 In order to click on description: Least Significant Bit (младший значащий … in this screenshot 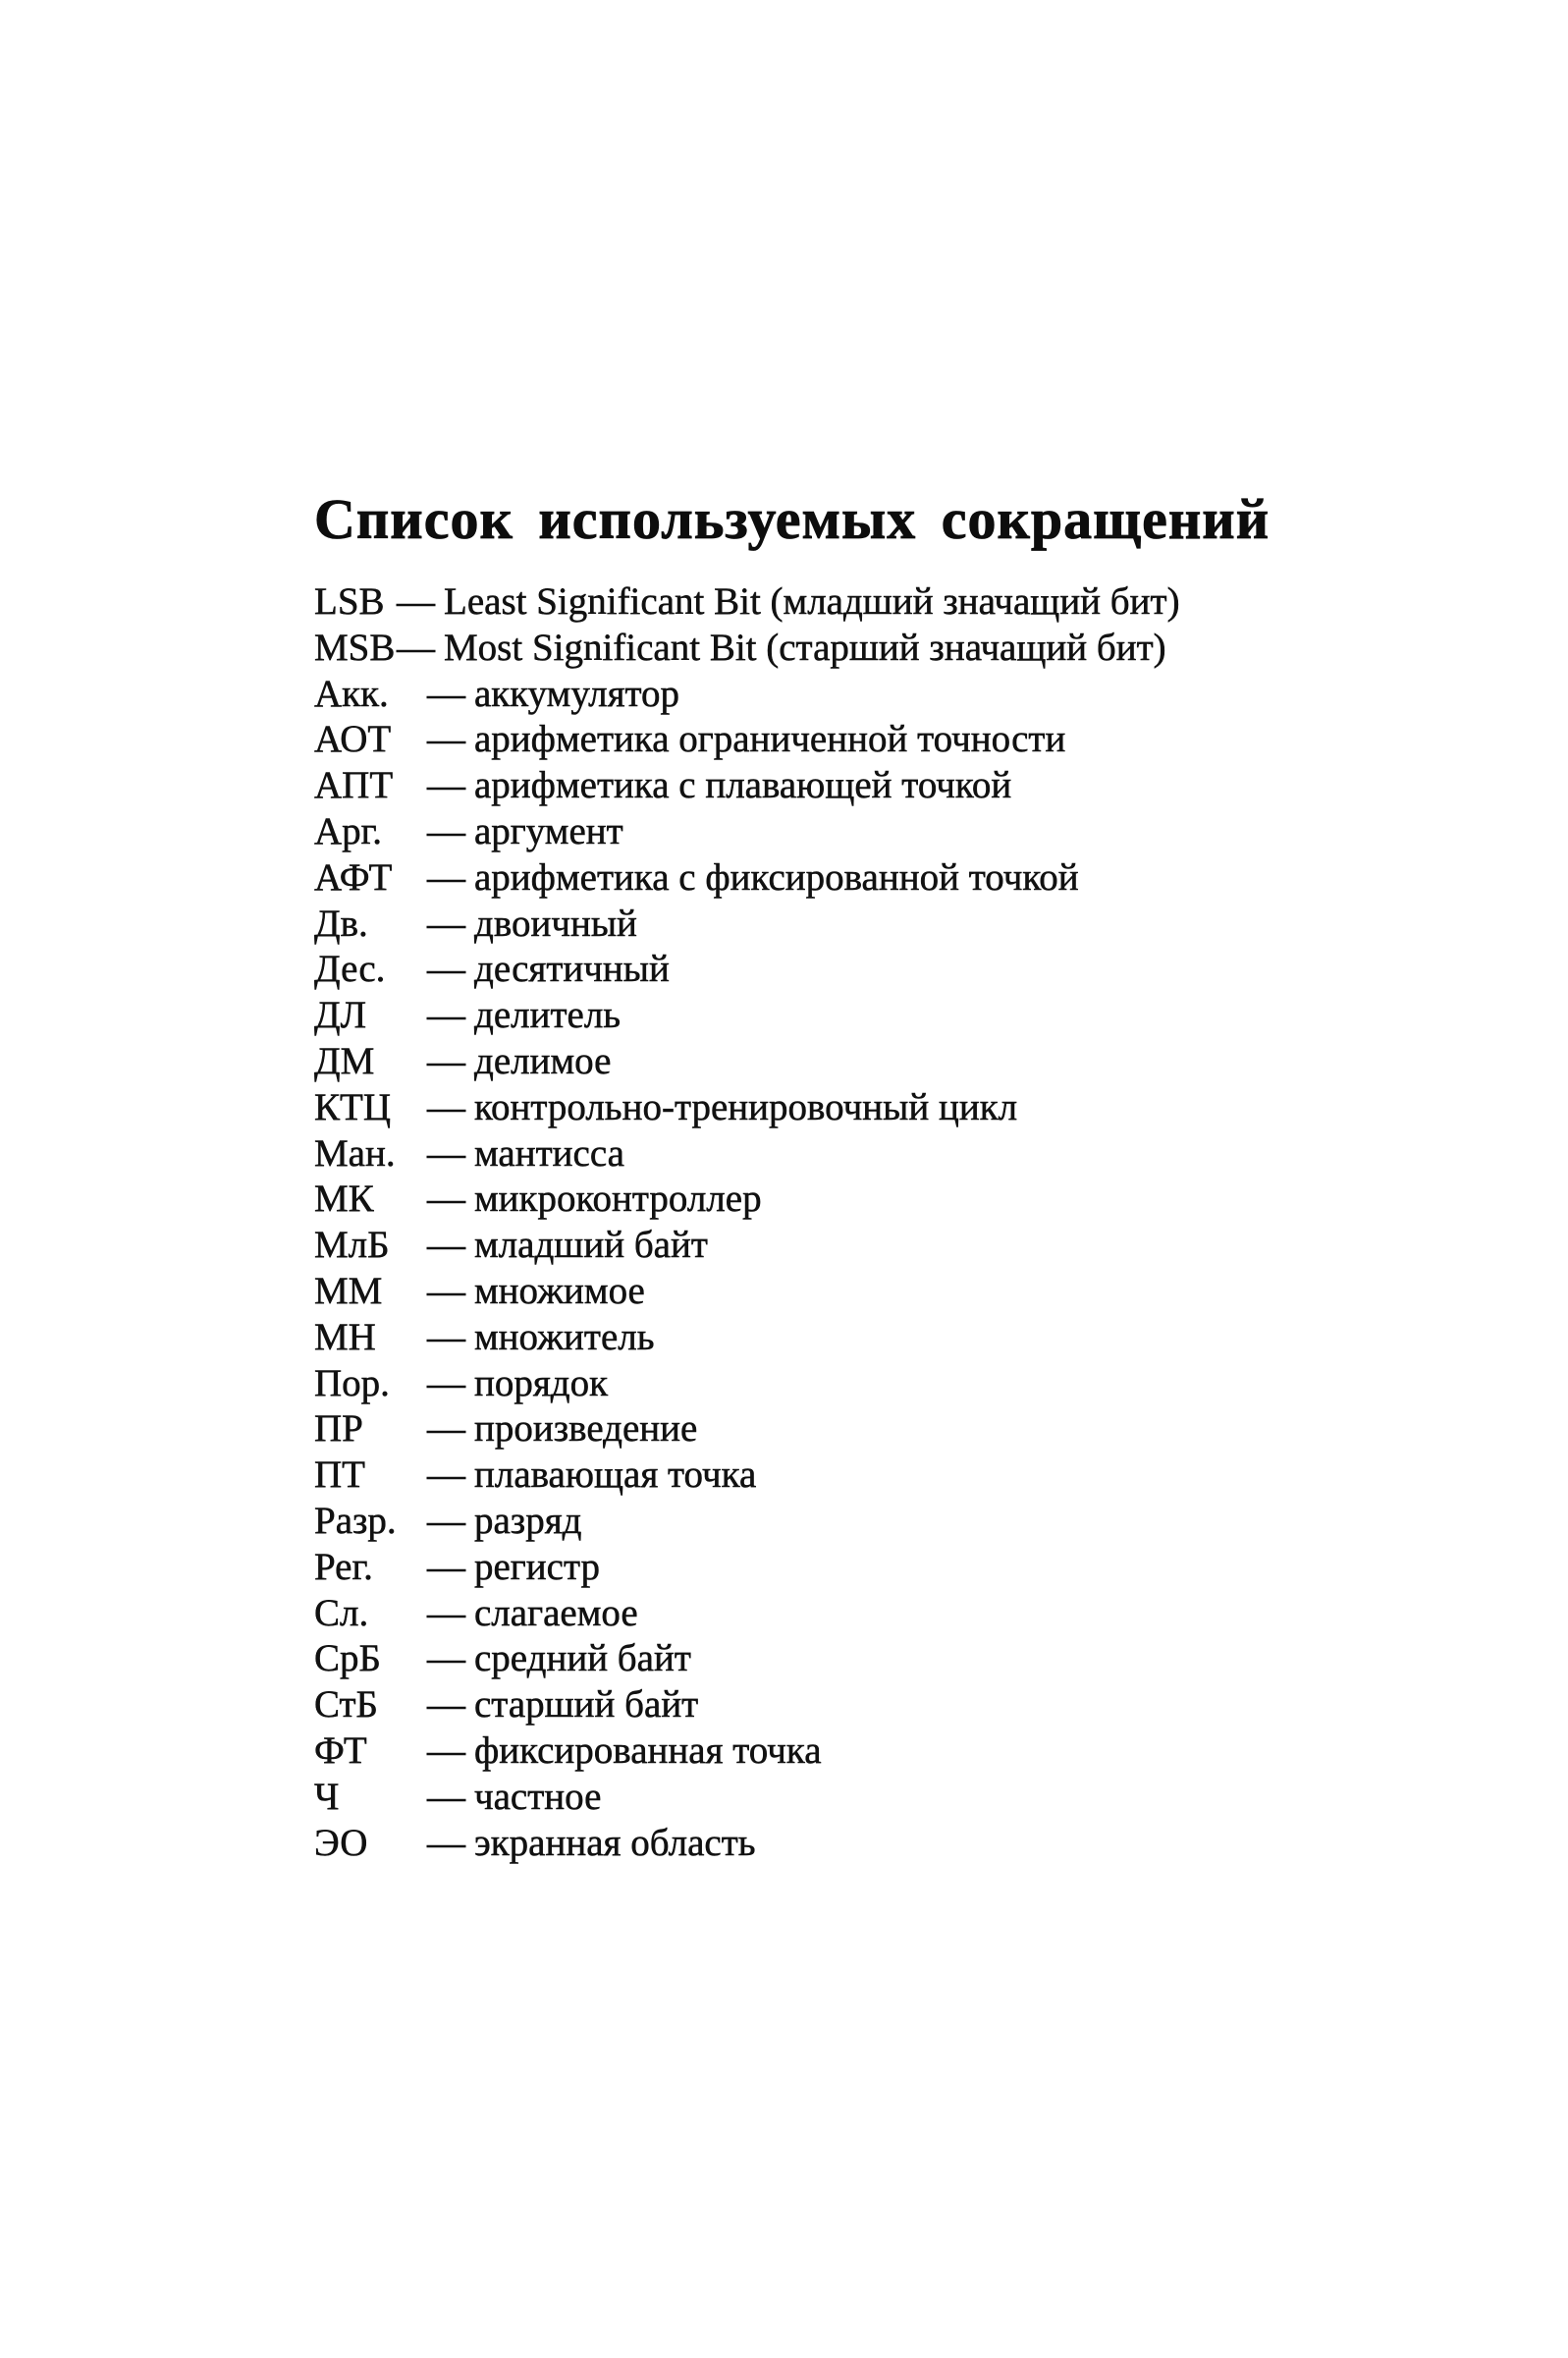, I will do `click(812, 601)`.